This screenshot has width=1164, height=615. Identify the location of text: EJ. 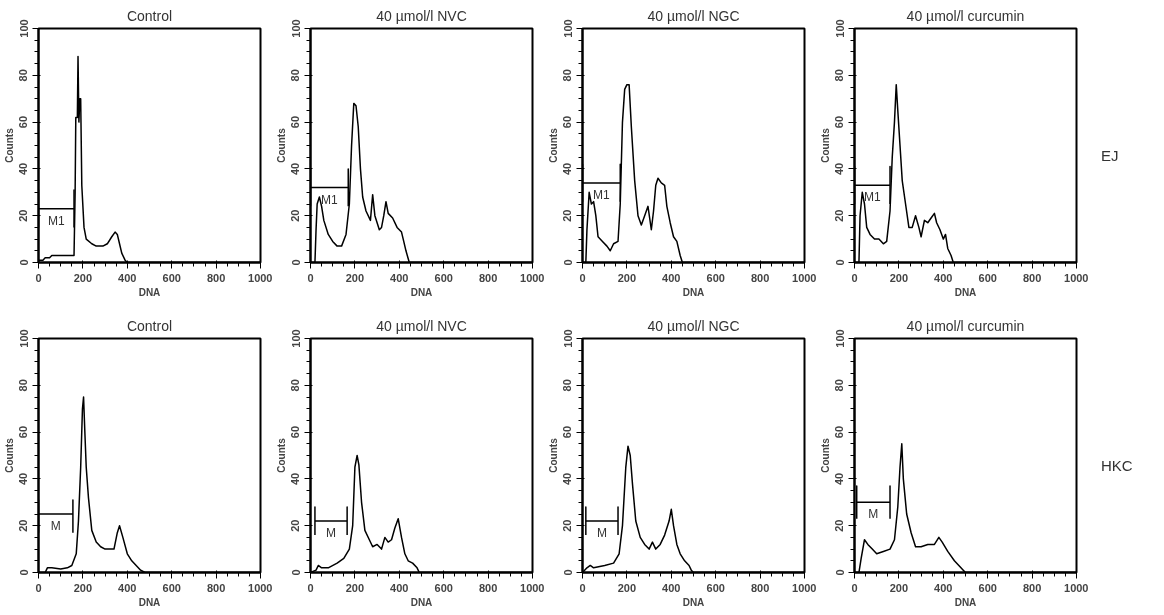
(1110, 156).